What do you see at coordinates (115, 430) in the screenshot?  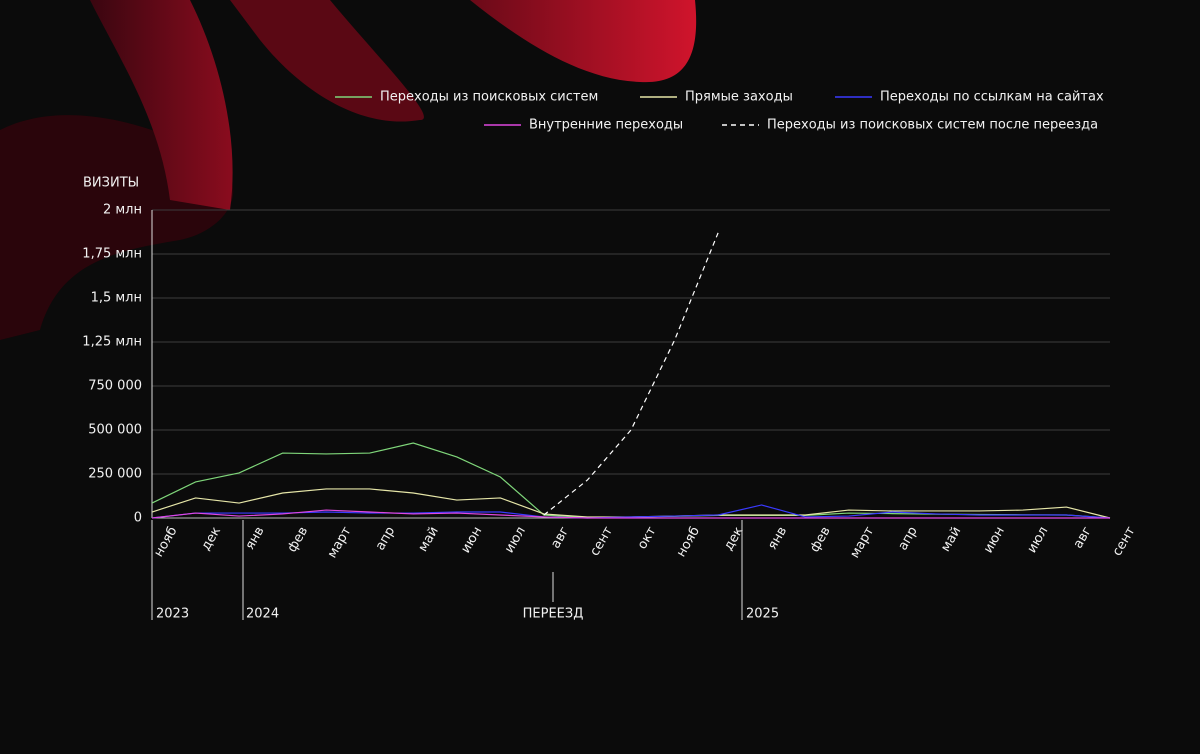 I see `y-tick-label: 500 000` at bounding box center [115, 430].